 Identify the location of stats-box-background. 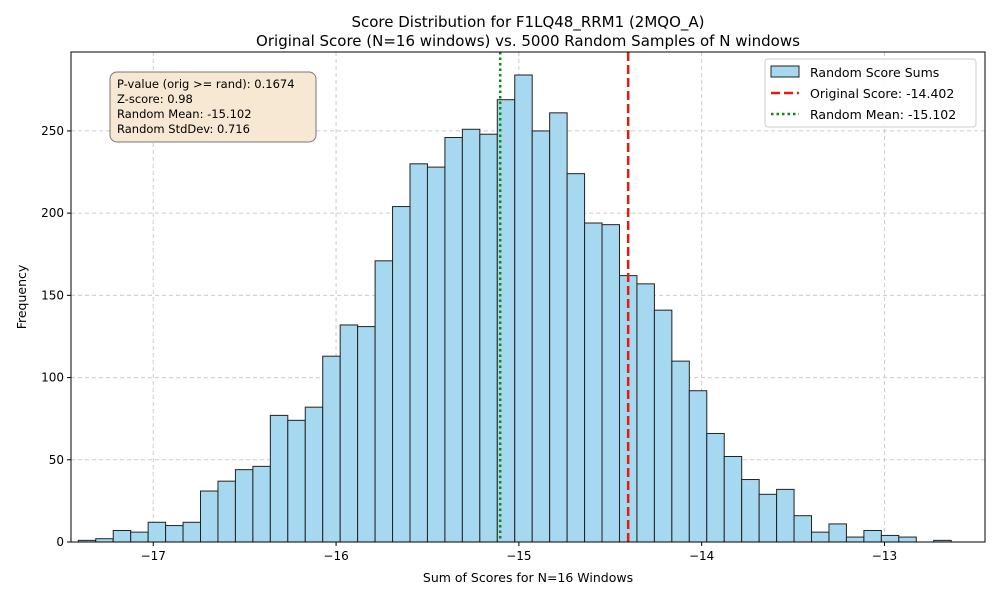
(213, 107).